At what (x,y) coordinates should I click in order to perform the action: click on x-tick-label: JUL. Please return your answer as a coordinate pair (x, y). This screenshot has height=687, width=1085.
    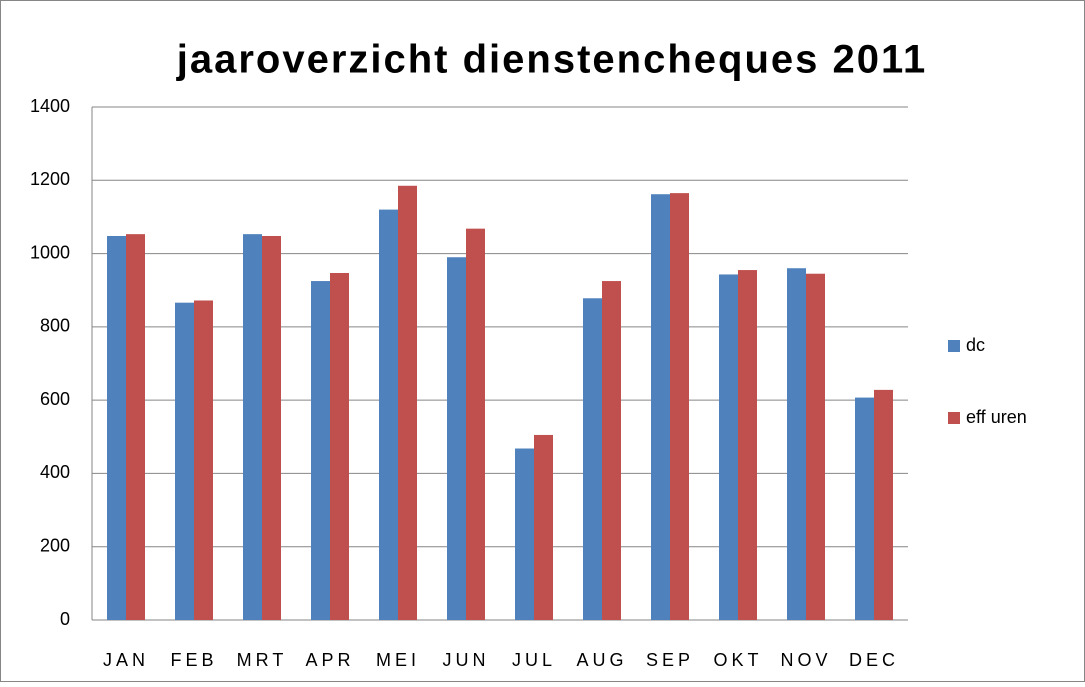
    Looking at the image, I should click on (534, 660).